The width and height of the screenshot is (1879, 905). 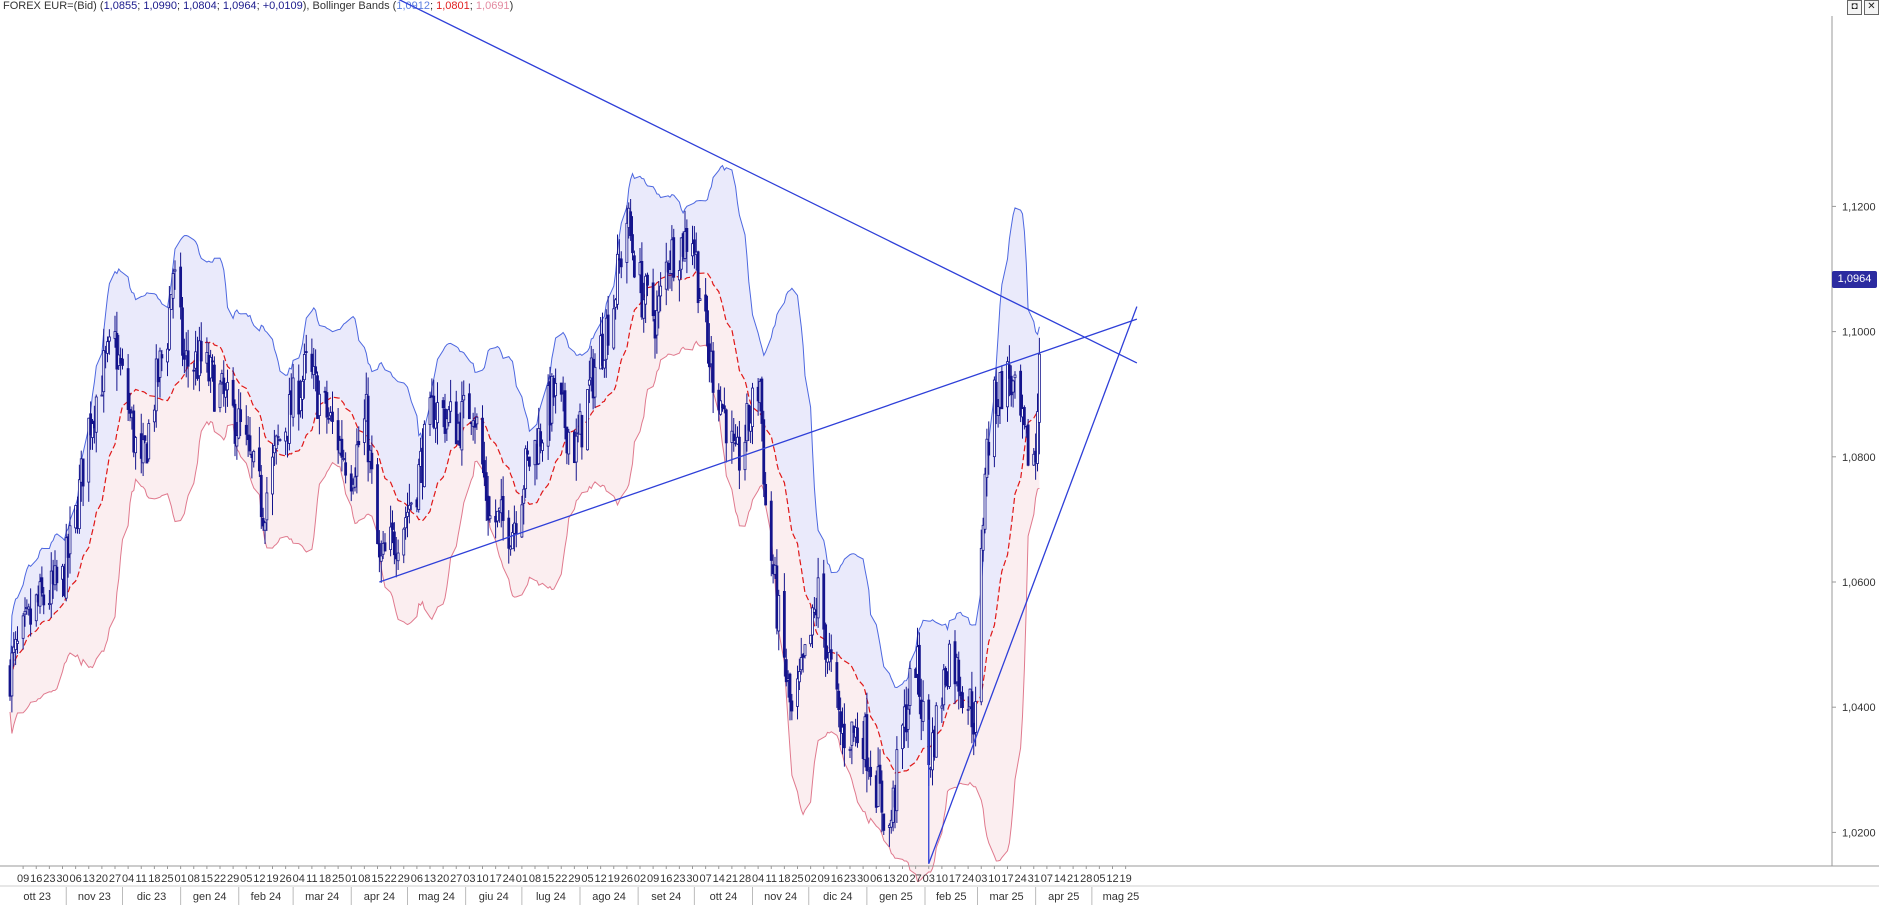 I want to click on x-month-label: giu 24, so click(x=494, y=897).